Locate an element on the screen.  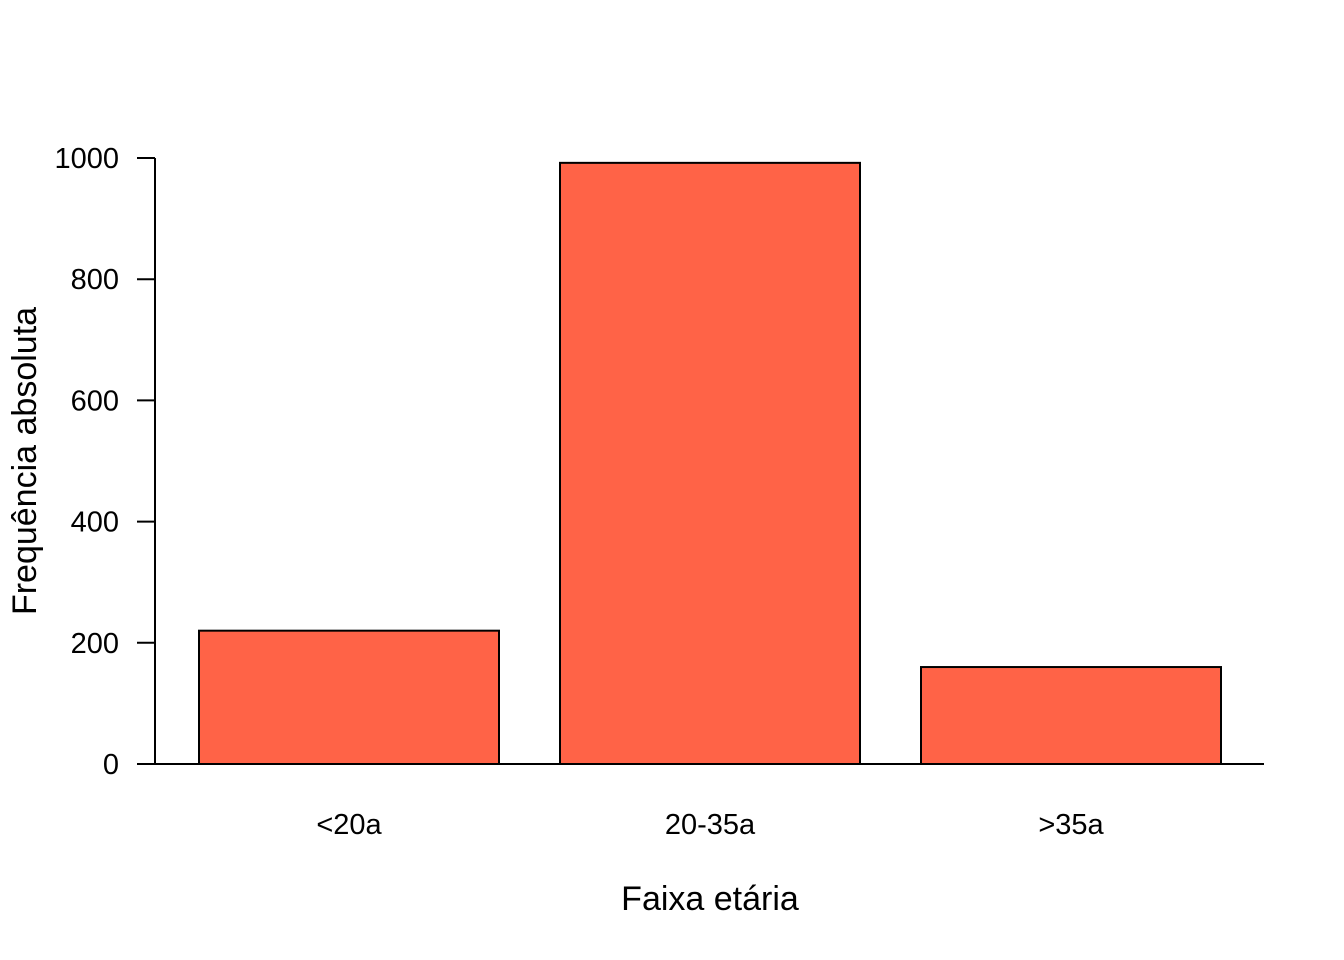
x-axis-title: Faixa etária is located at coordinates (710, 899).